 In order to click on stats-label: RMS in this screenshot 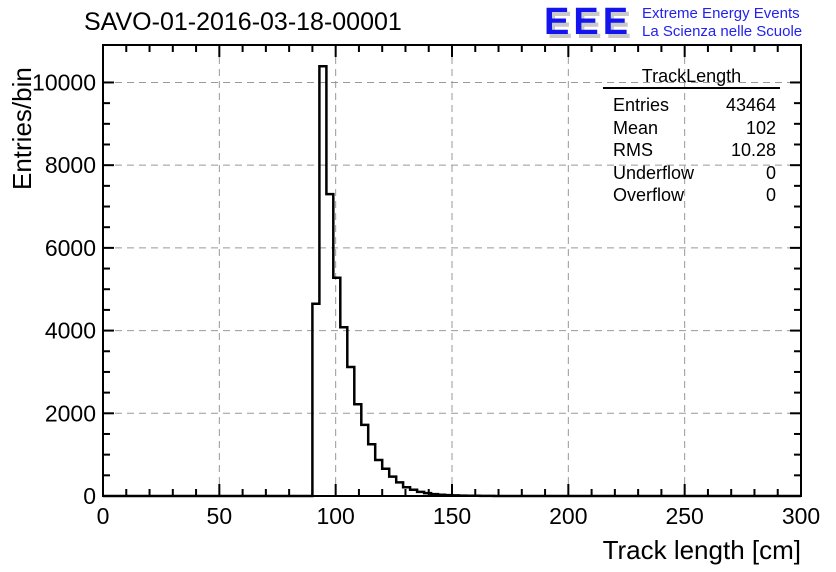, I will do `click(633, 150)`.